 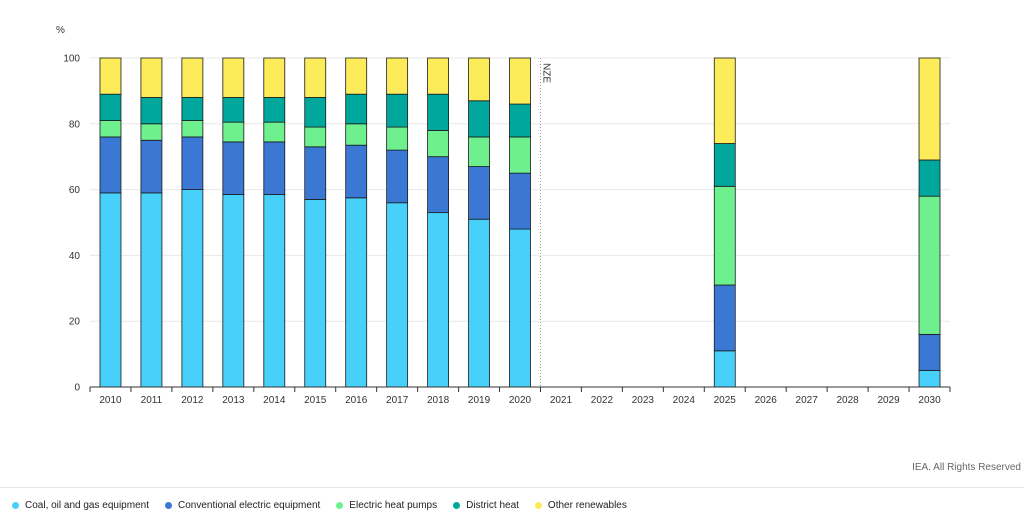 What do you see at coordinates (643, 400) in the screenshot?
I see `x-tick-label: 2023` at bounding box center [643, 400].